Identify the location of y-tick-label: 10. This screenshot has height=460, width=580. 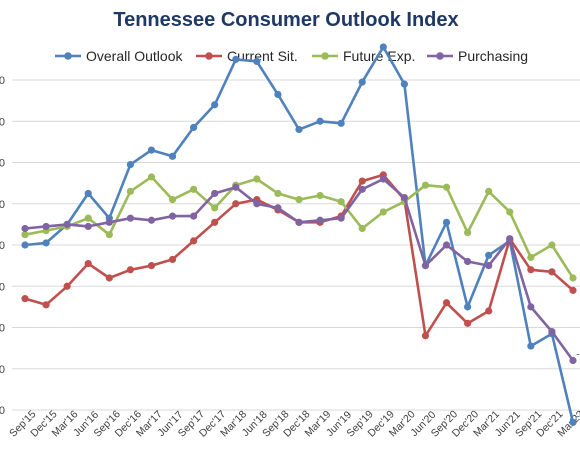
(2, 205).